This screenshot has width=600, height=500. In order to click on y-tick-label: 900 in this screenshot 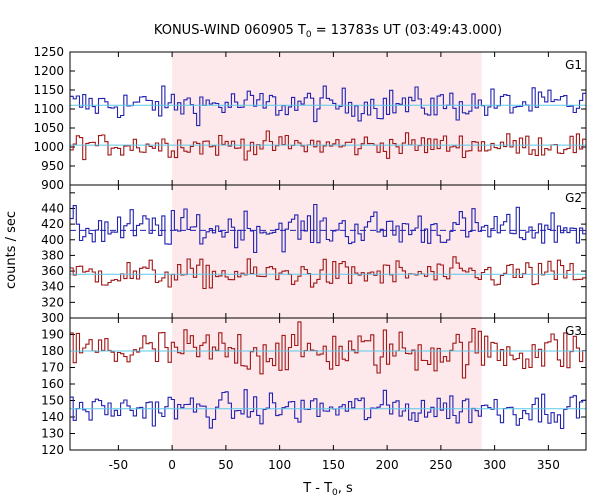, I will do `click(52, 185)`.